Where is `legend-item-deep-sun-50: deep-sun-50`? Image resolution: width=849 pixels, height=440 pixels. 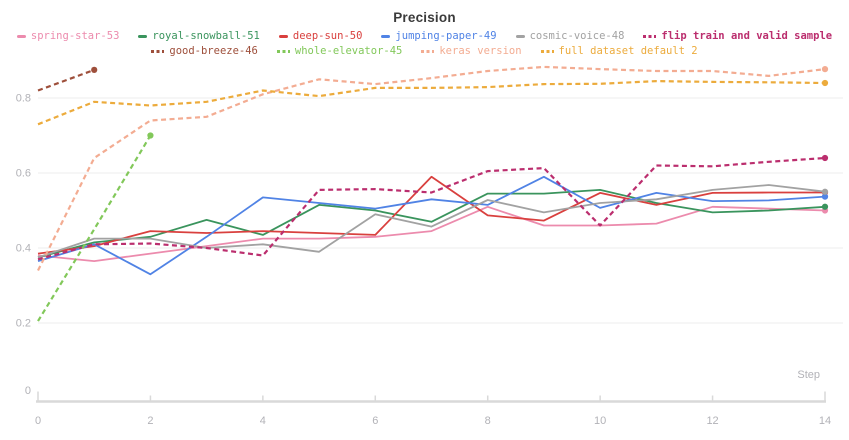
legend-item-deep-sun-50: deep-sun-50 is located at coordinates (320, 36).